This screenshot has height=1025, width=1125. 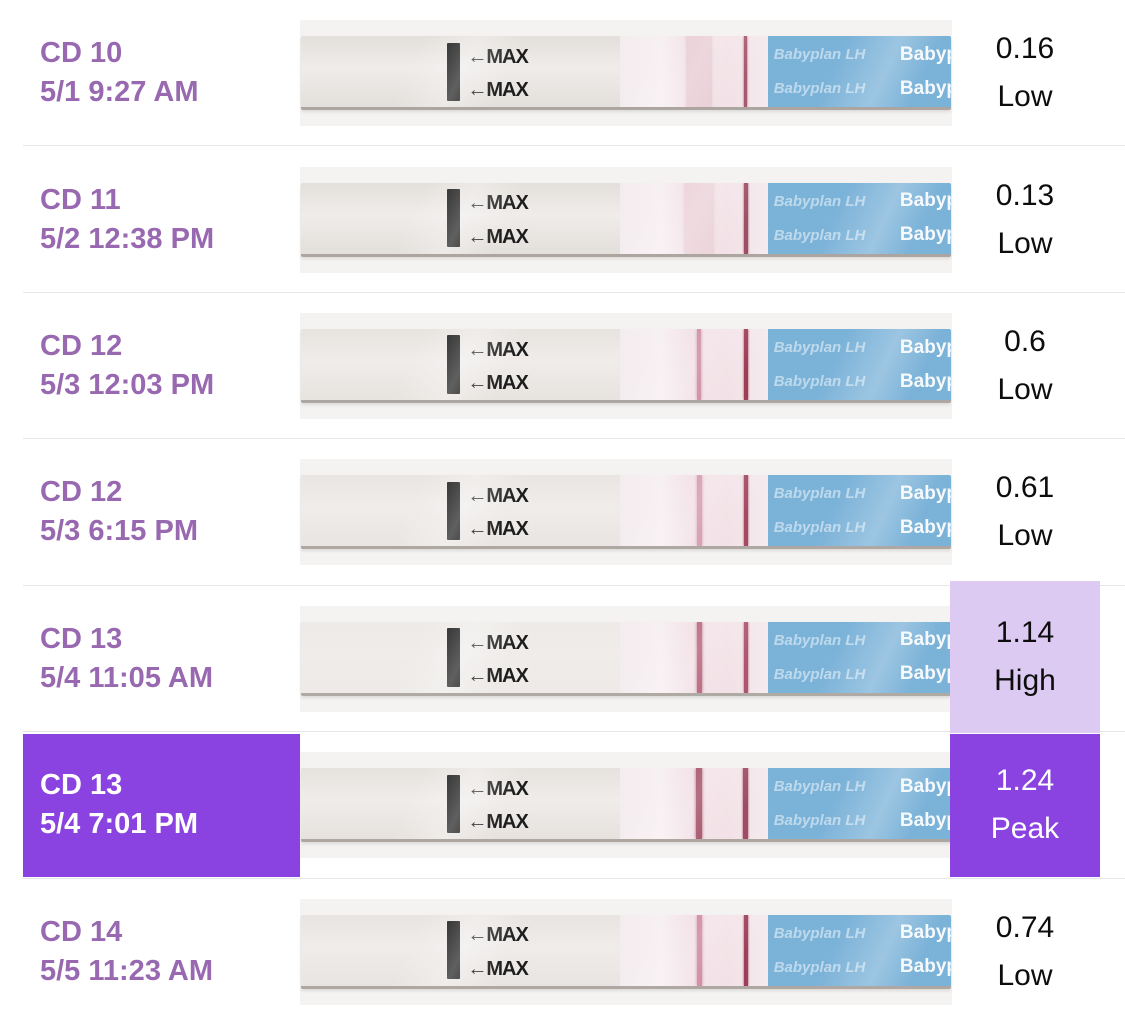 What do you see at coordinates (1025, 632) in the screenshot?
I see `lh-ratio-value: 1.14` at bounding box center [1025, 632].